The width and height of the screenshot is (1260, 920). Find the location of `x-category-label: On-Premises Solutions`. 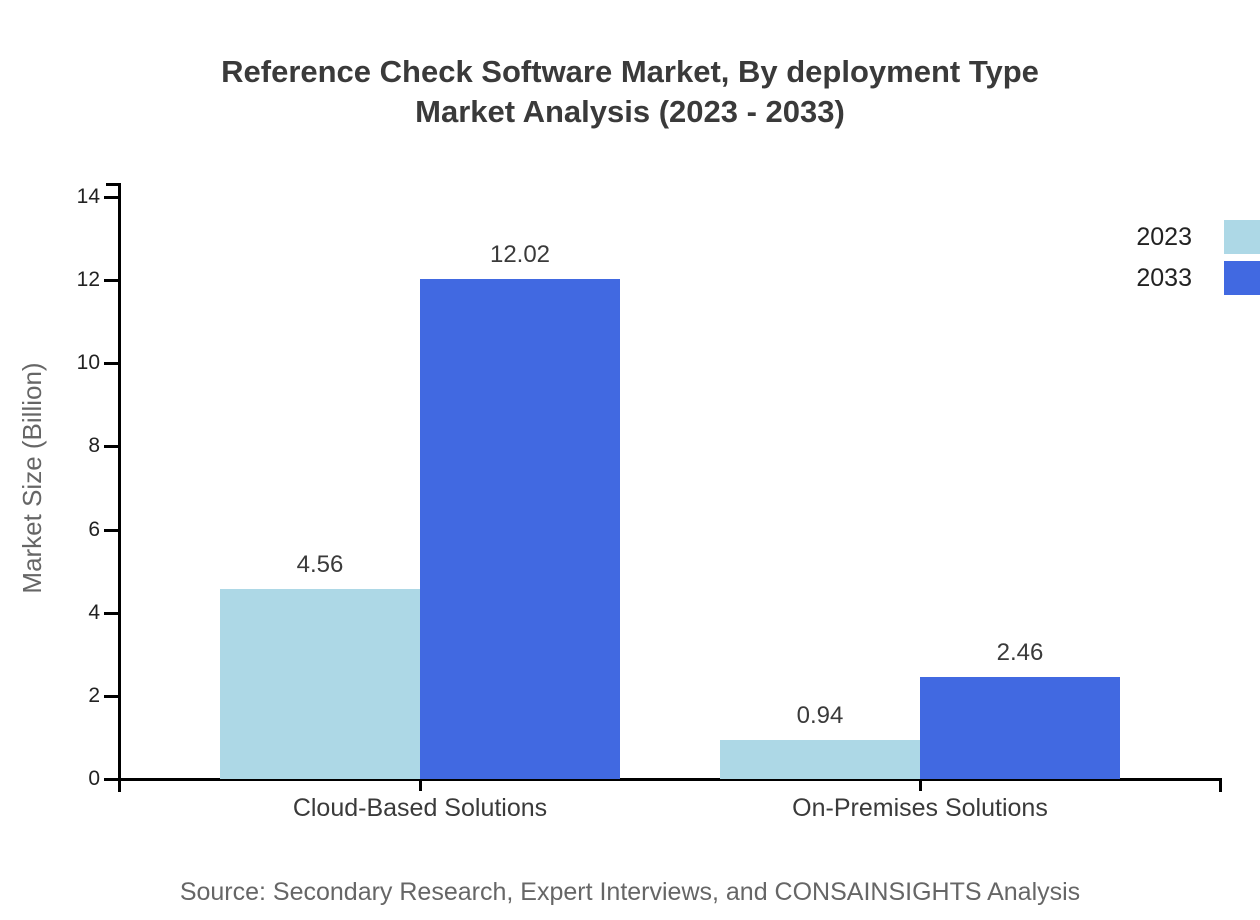

x-category-label: On-Premises Solutions is located at coordinates (920, 808).